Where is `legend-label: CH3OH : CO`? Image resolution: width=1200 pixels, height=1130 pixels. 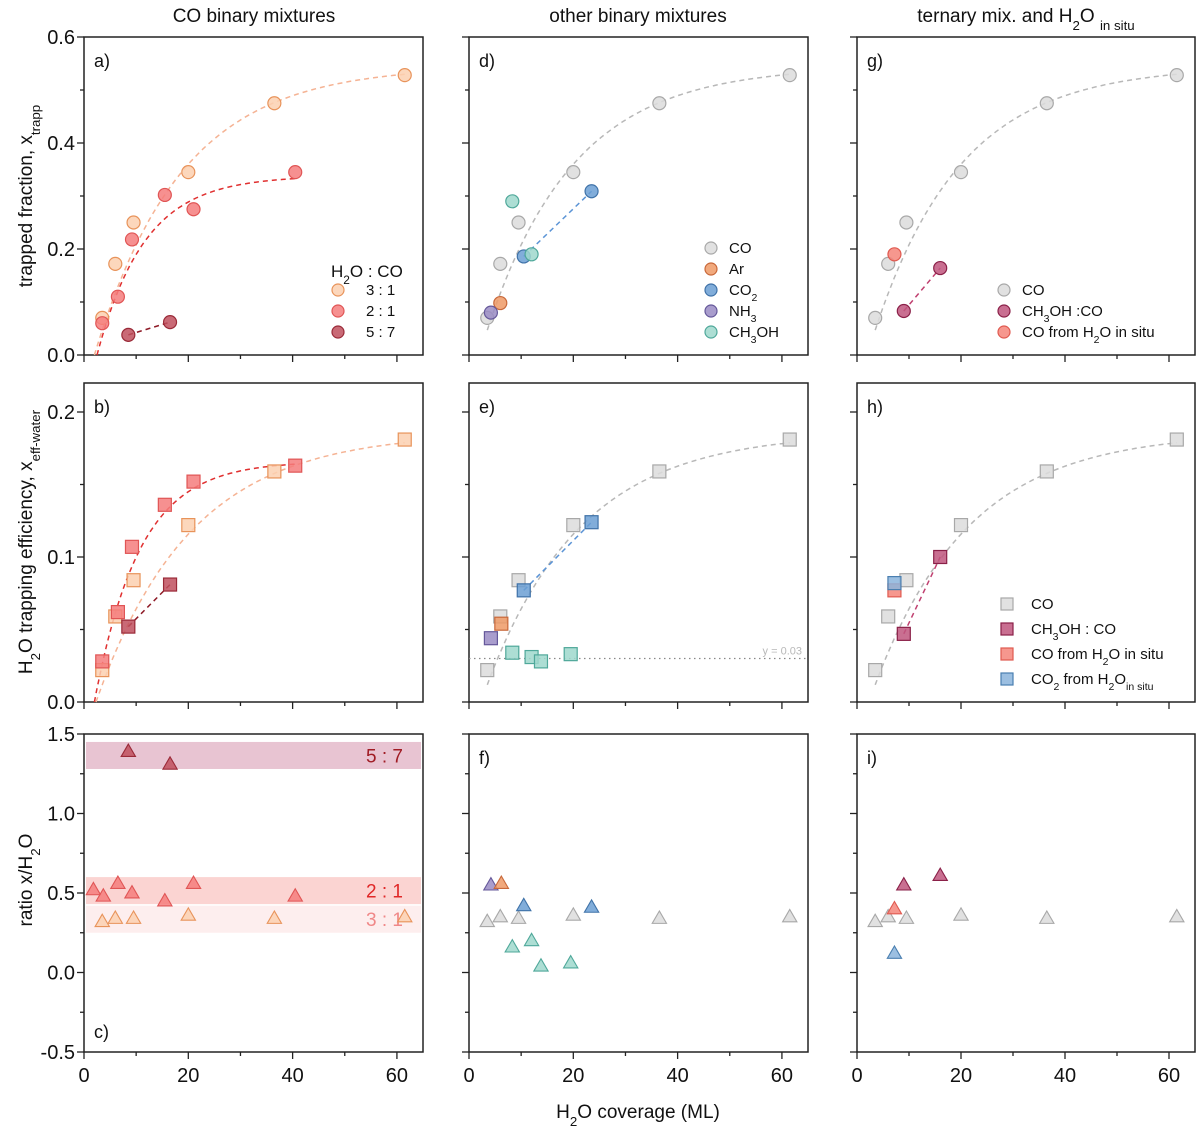 legend-label: CH3OH : CO is located at coordinates (1073, 632).